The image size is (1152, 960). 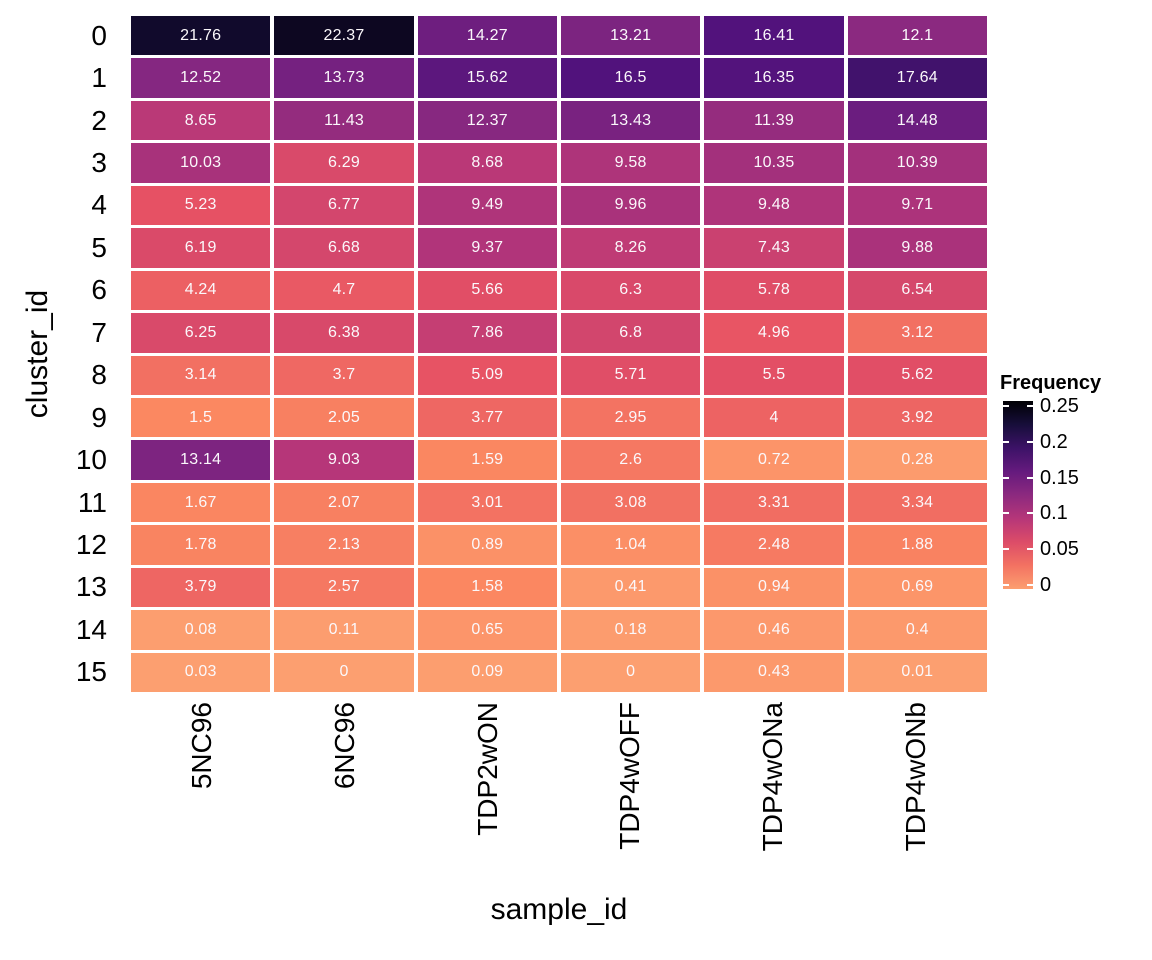 I want to click on cell-value: 3.34, so click(x=917, y=502).